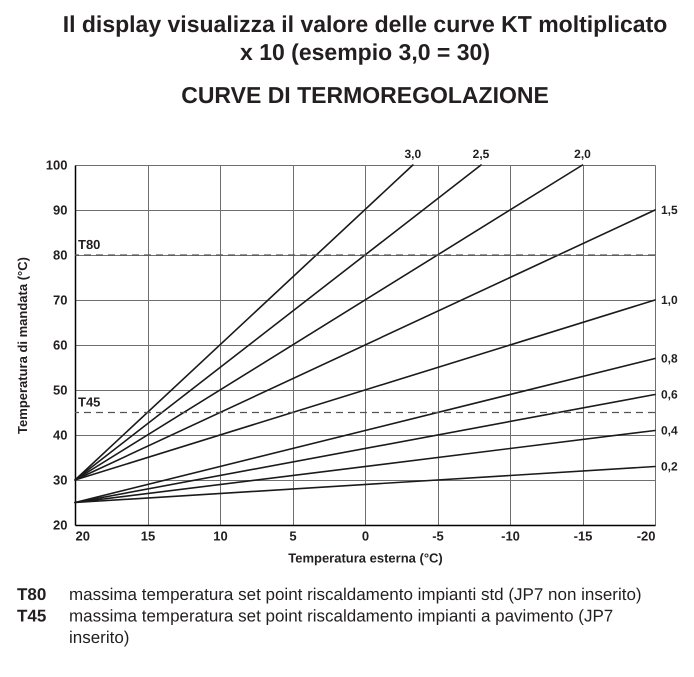 The image size is (694, 677). I want to click on y-tick-label: 20, so click(60, 525).